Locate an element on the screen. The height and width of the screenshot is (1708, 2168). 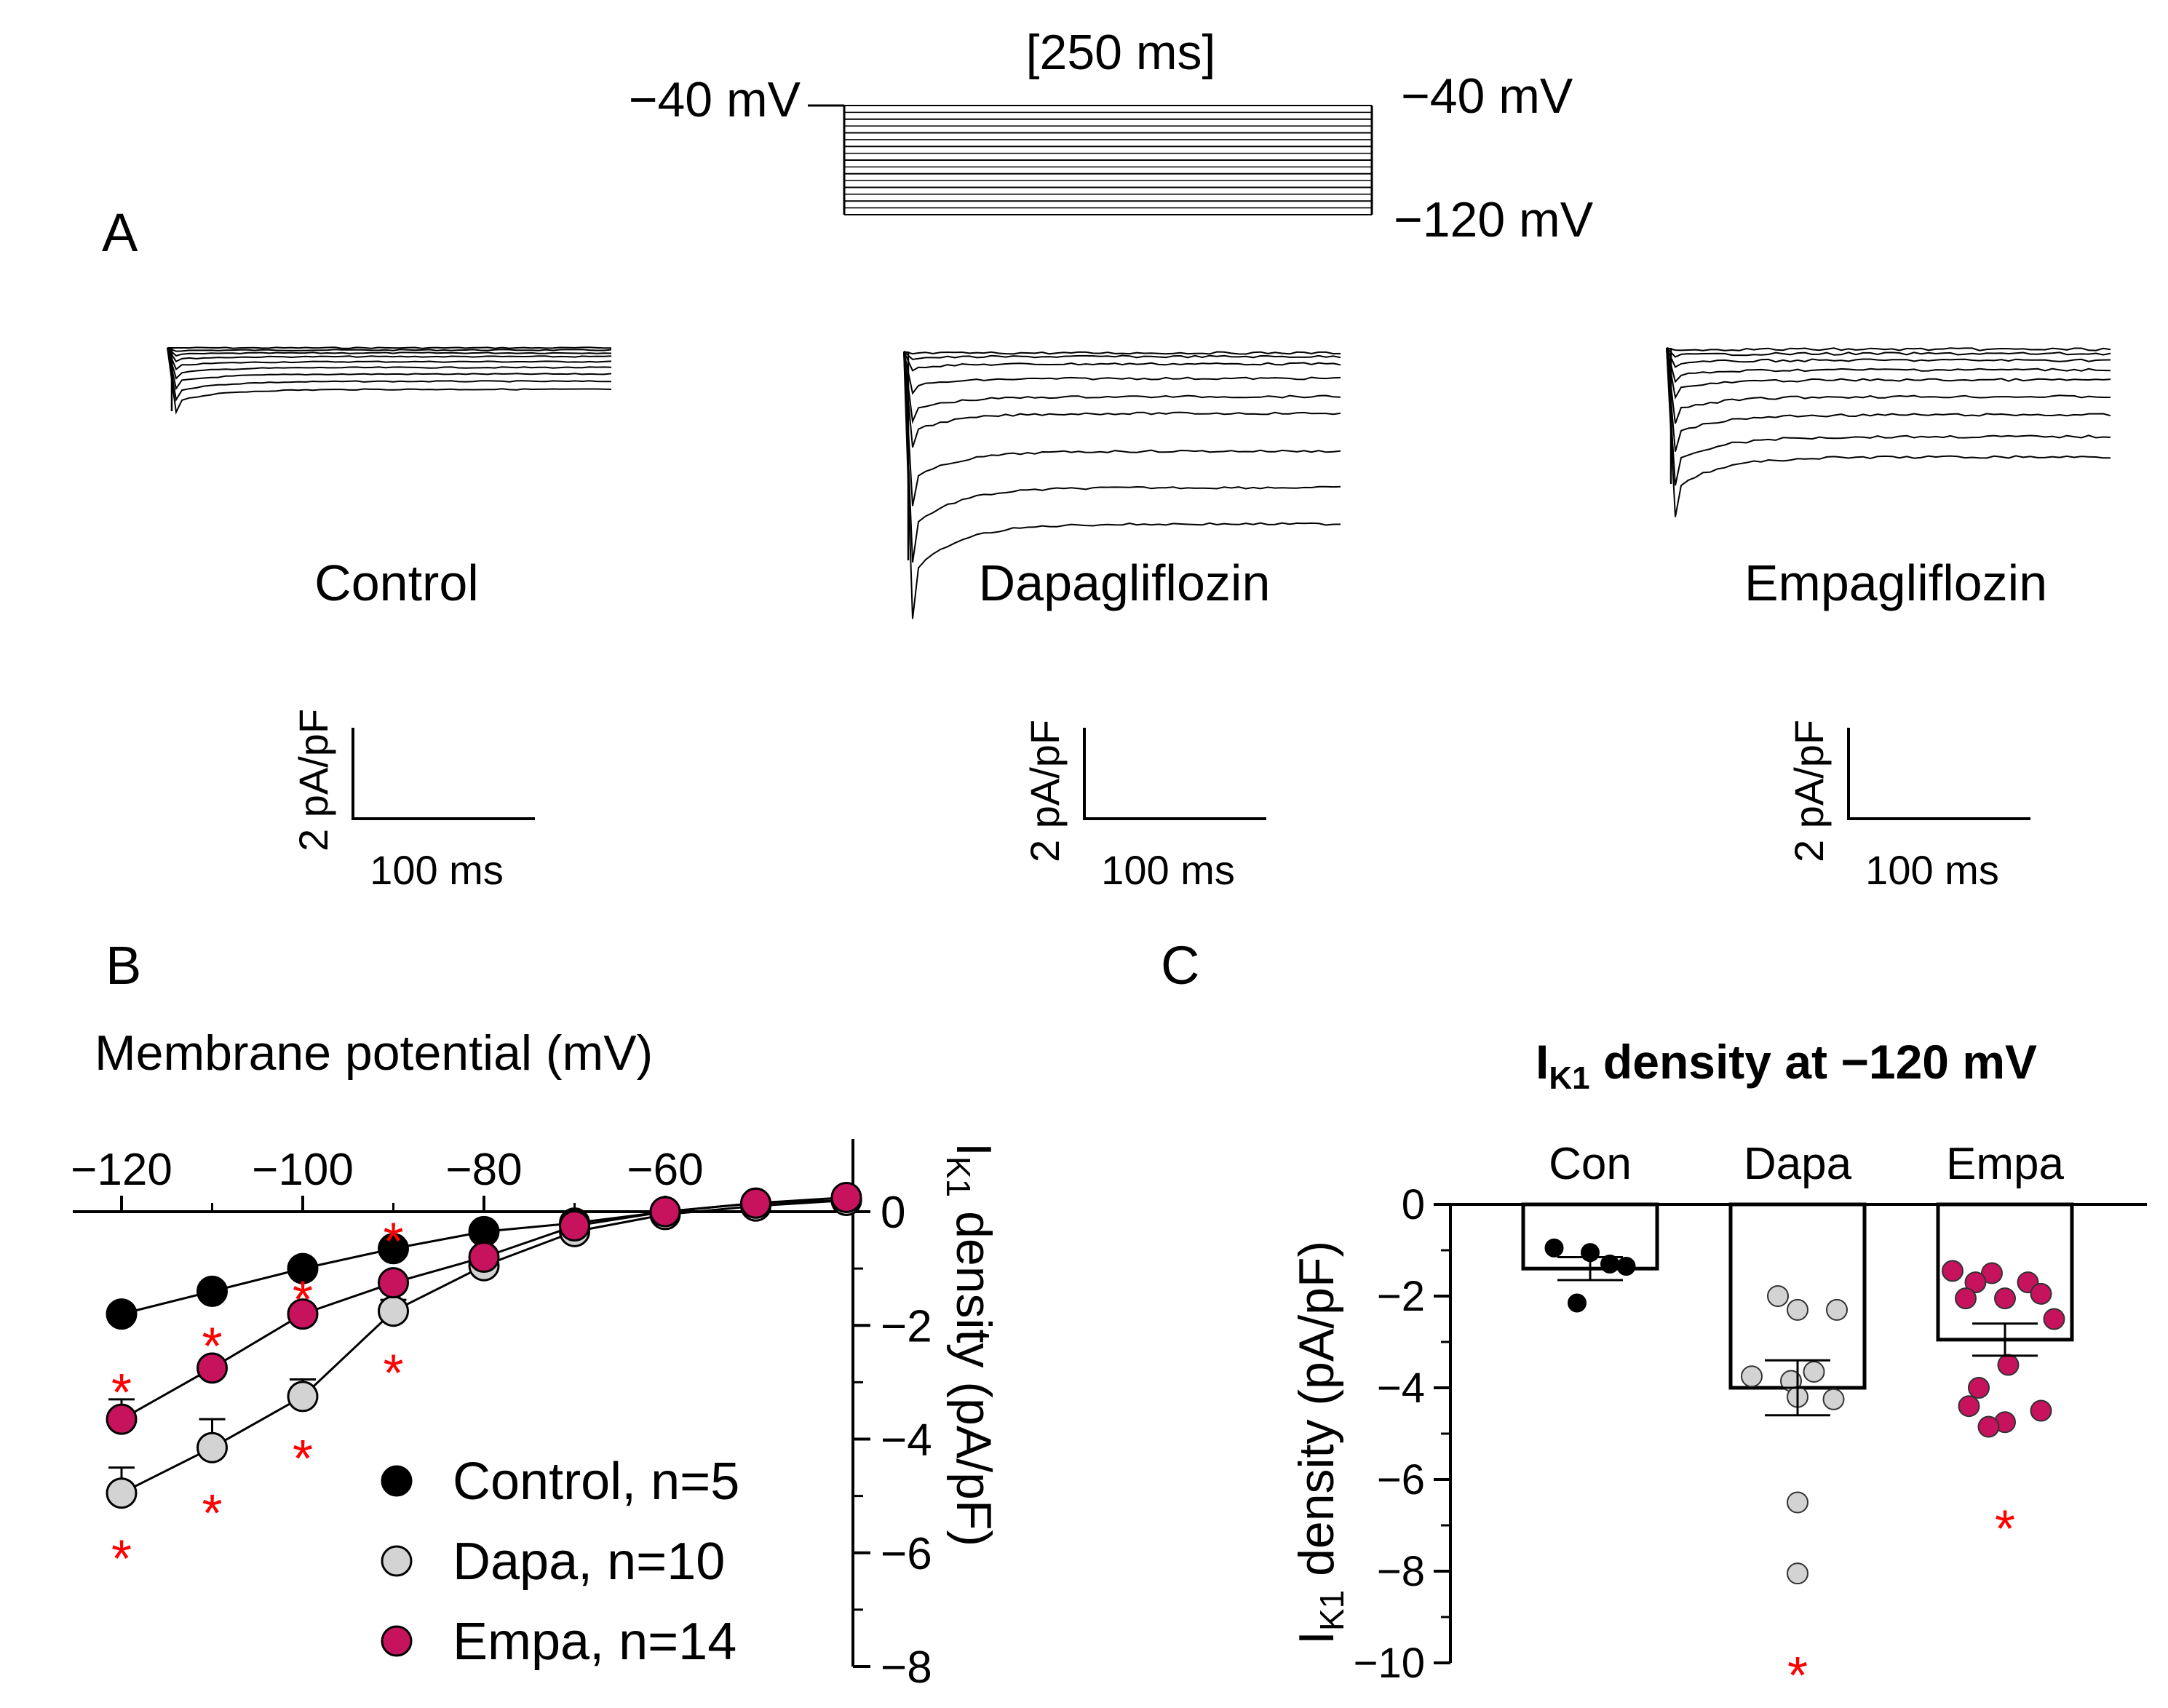
protocol-lowest-label: −120 mV is located at coordinates (1494, 219).